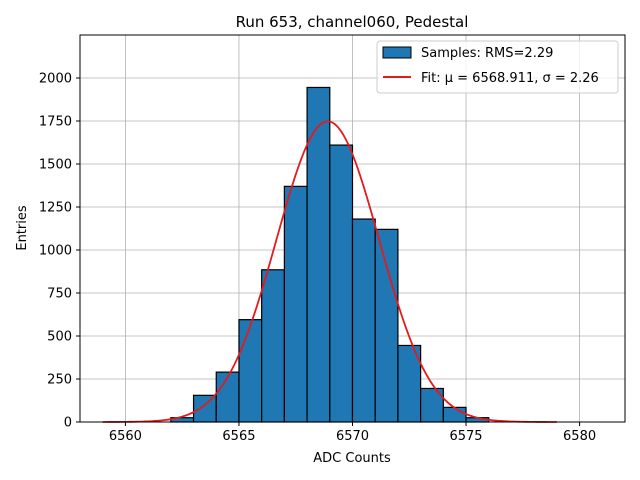 The width and height of the screenshot is (640, 480). Describe the element at coordinates (465, 436) in the screenshot. I see `x-tick-label: 6575` at that location.